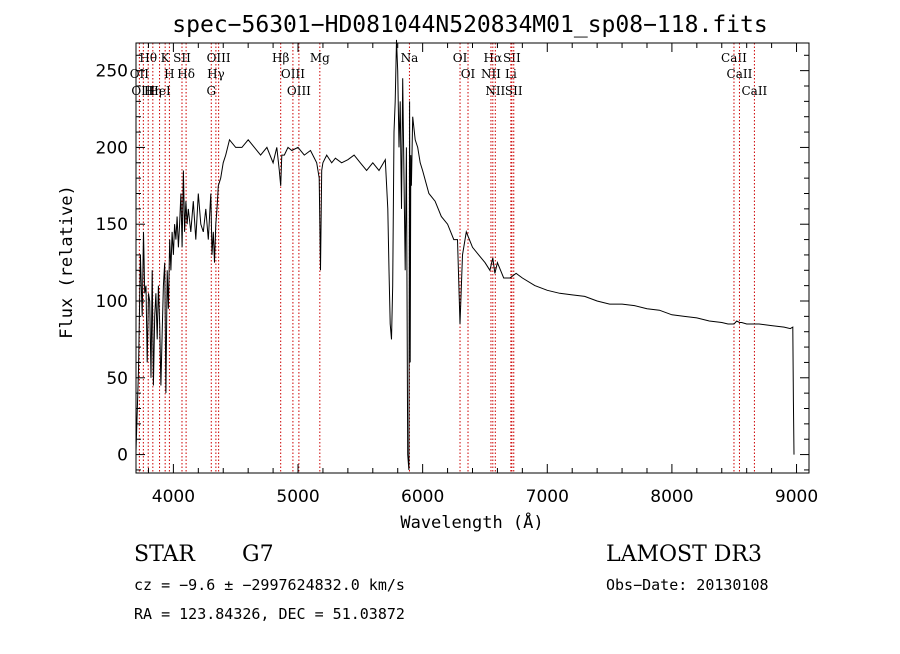 This screenshot has width=900, height=654. What do you see at coordinates (422, 497) in the screenshot?
I see `x-tick-label: 6000` at bounding box center [422, 497].